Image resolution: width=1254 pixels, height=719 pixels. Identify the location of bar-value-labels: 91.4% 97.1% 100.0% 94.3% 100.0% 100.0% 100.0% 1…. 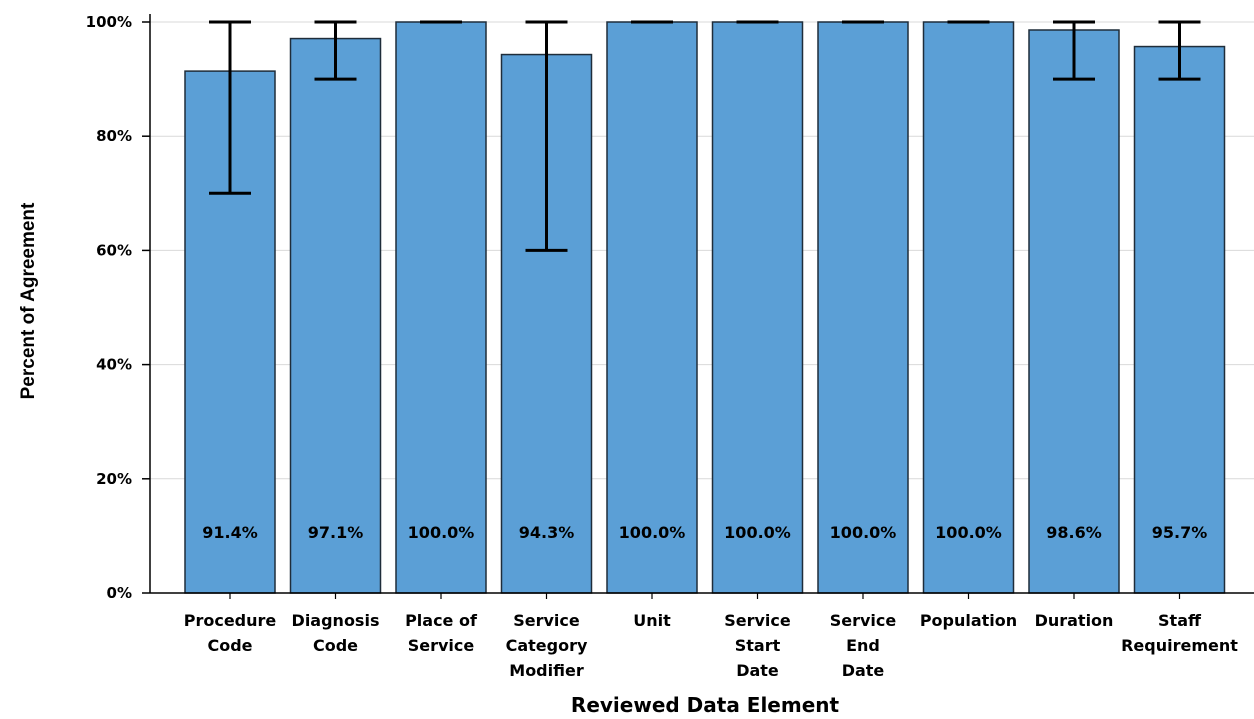
(704, 532).